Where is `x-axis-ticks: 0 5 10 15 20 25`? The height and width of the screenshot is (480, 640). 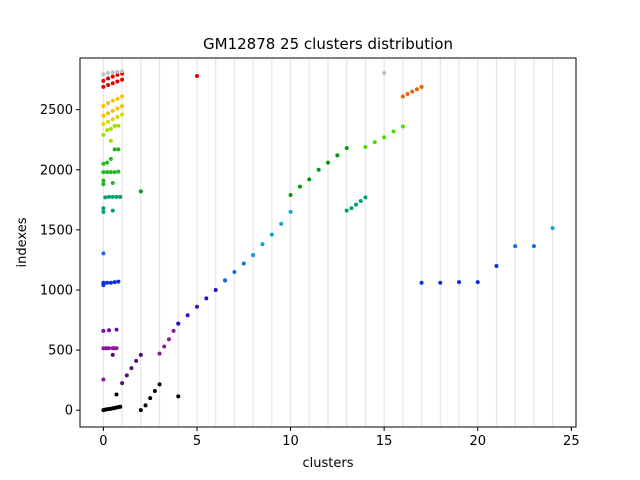 x-axis-ticks: 0 5 10 15 20 25 is located at coordinates (339, 438).